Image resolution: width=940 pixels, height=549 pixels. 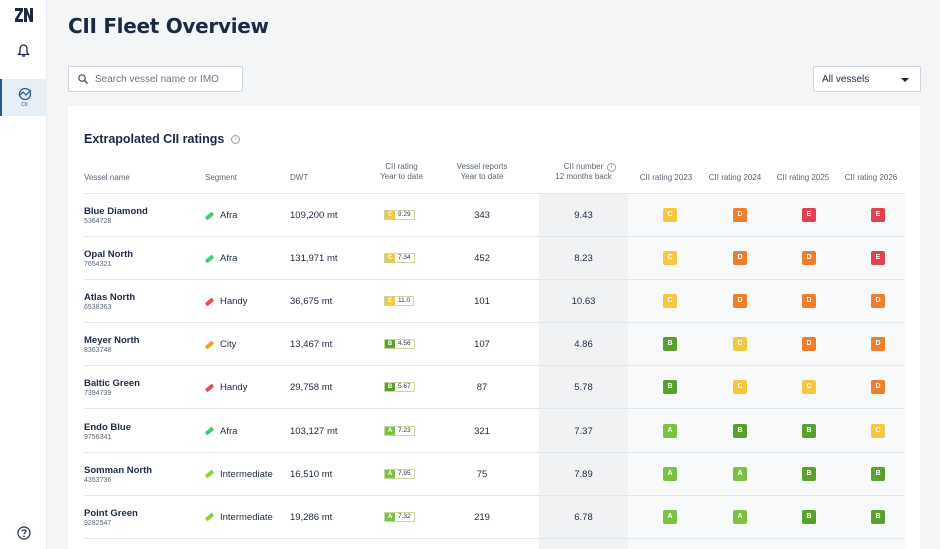 What do you see at coordinates (23, 533) in the screenshot?
I see `sidebar-item-help` at bounding box center [23, 533].